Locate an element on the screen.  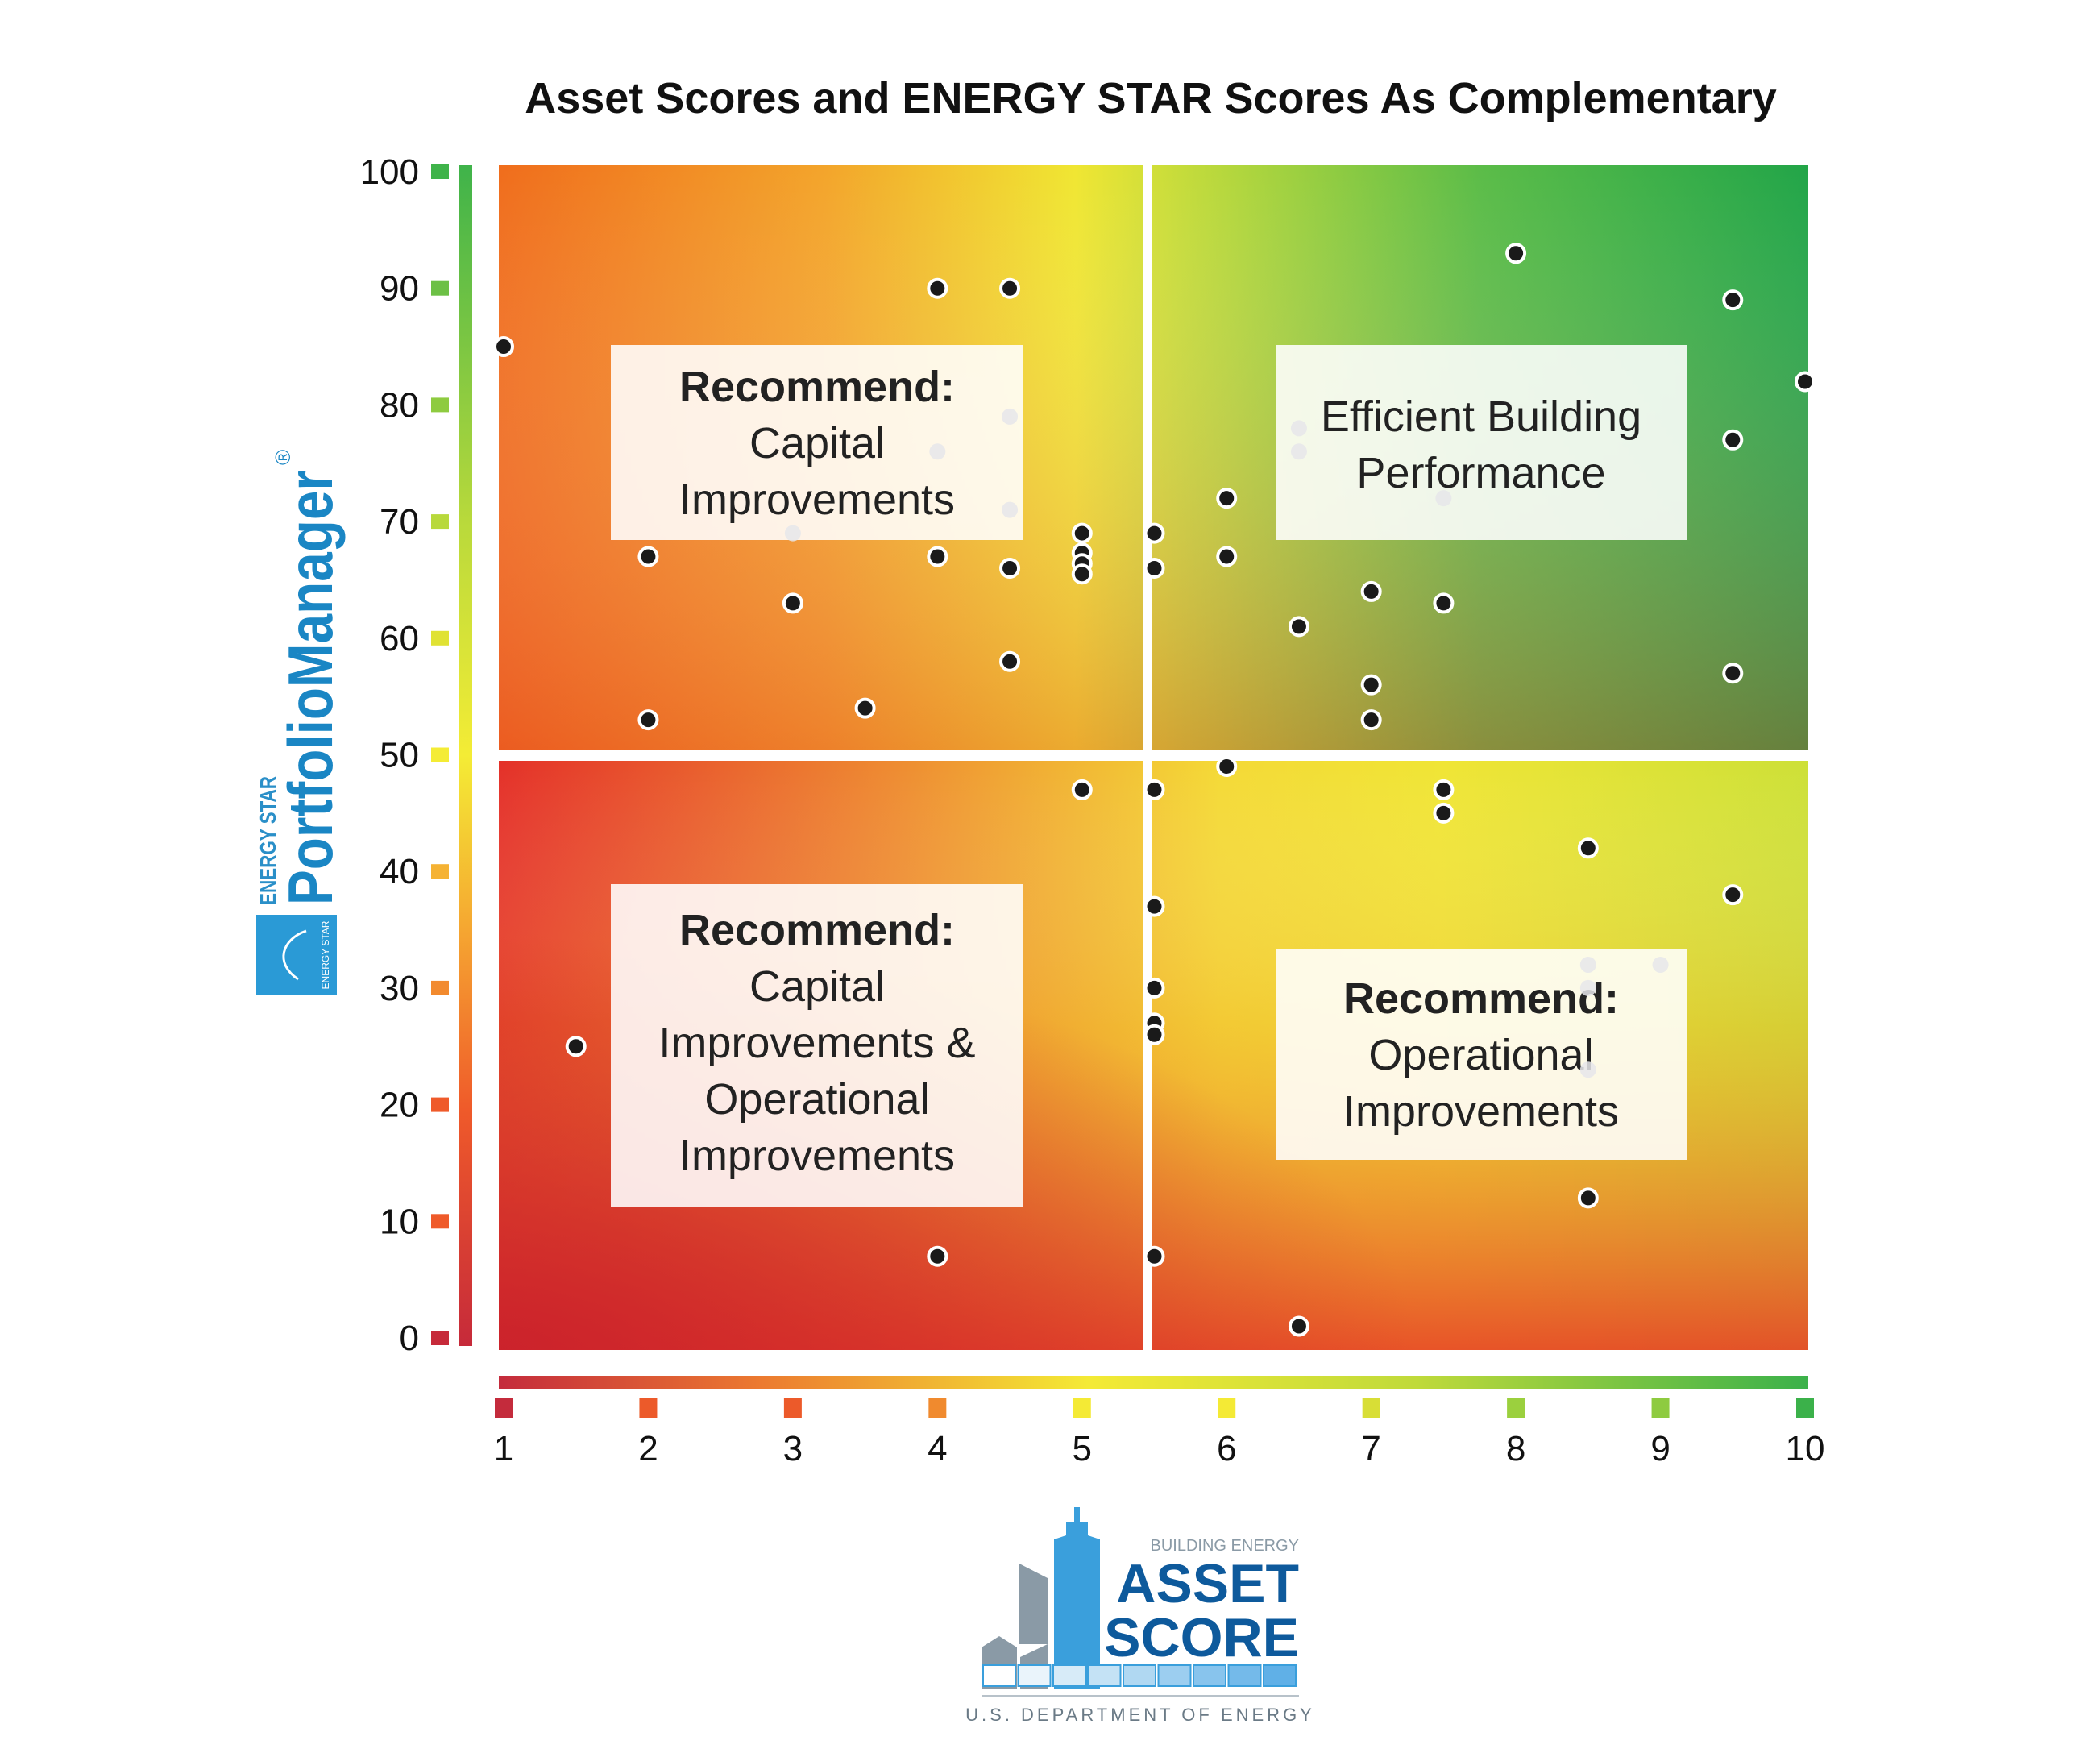
quadrant-label: Recommend: Capital Improvements is located at coordinates (817, 442).